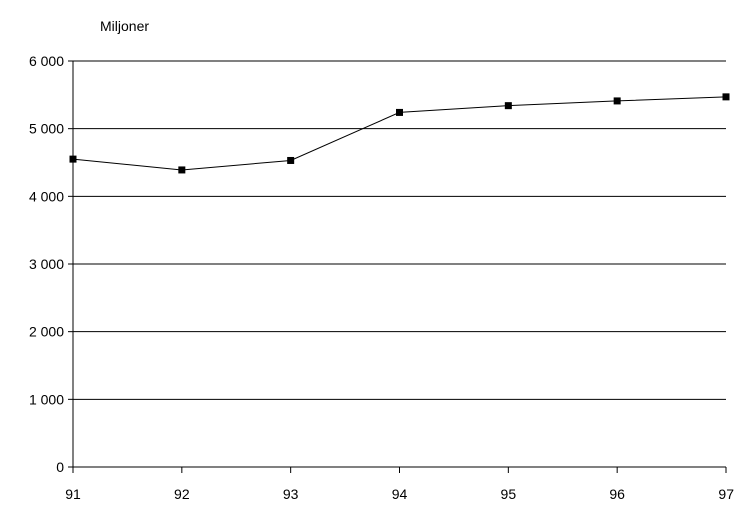 The height and width of the screenshot is (507, 736). Describe the element at coordinates (291, 494) in the screenshot. I see `x-tick-label: 93` at that location.